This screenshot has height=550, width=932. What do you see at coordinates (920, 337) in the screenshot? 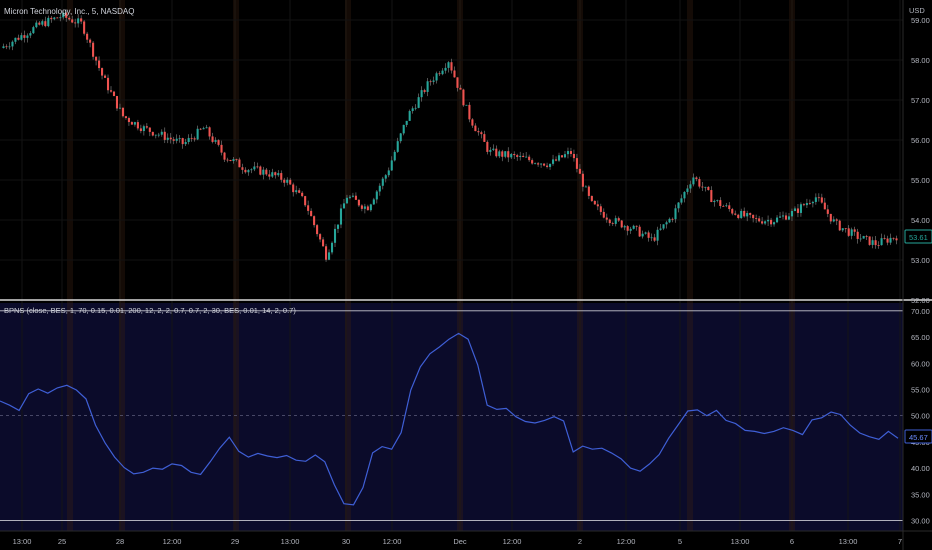
I see `indicator-tick-label: 65.00` at bounding box center [920, 337].